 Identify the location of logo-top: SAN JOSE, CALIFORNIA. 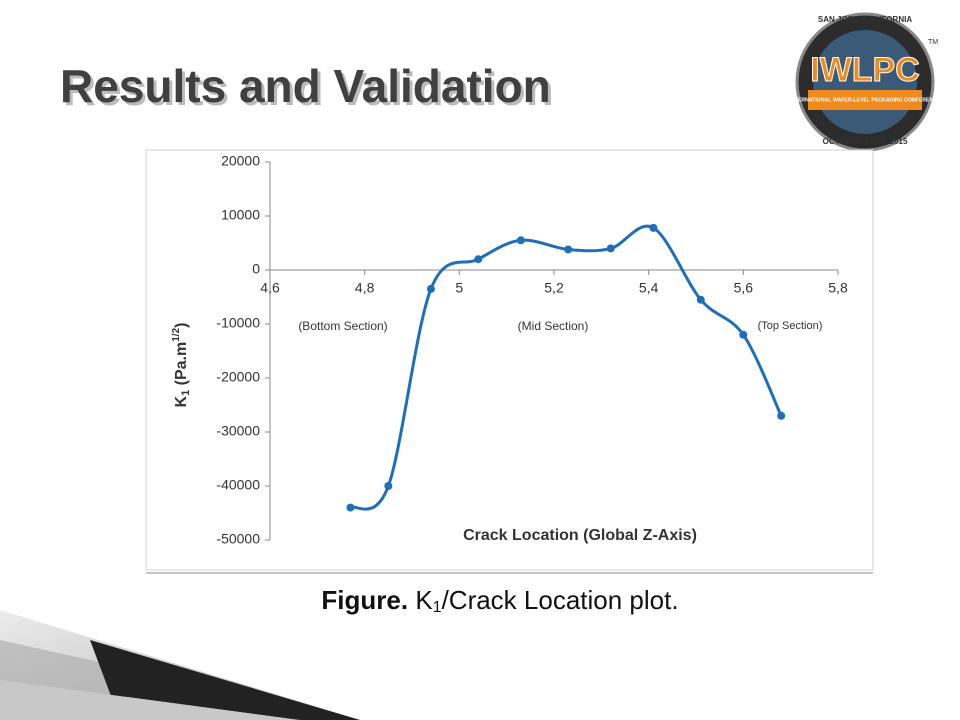
(865, 19).